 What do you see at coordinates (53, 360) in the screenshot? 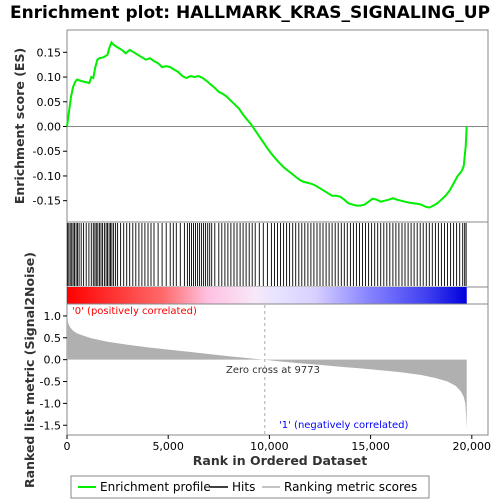
I see `metric-y-tick-label: 0.0` at bounding box center [53, 360].